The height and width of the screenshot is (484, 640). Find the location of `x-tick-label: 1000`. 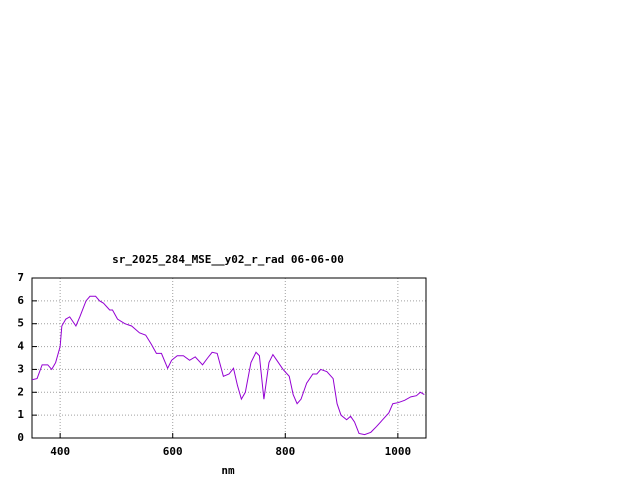

x-tick-label: 1000 is located at coordinates (398, 451).